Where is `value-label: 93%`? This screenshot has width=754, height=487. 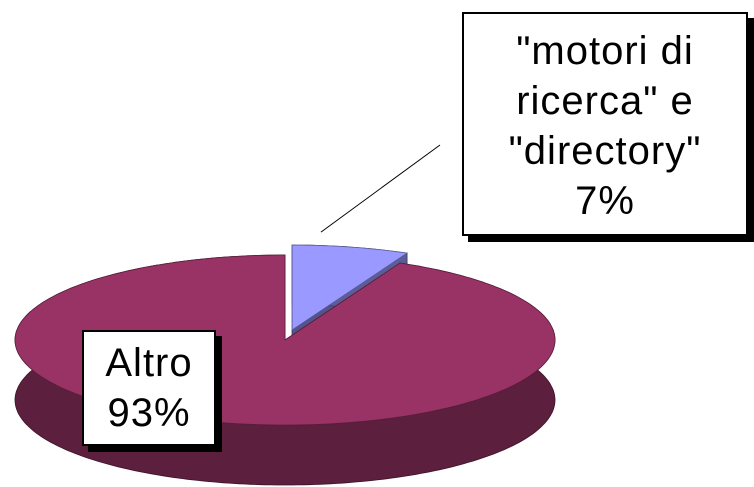 value-label: 93% is located at coordinates (149, 413).